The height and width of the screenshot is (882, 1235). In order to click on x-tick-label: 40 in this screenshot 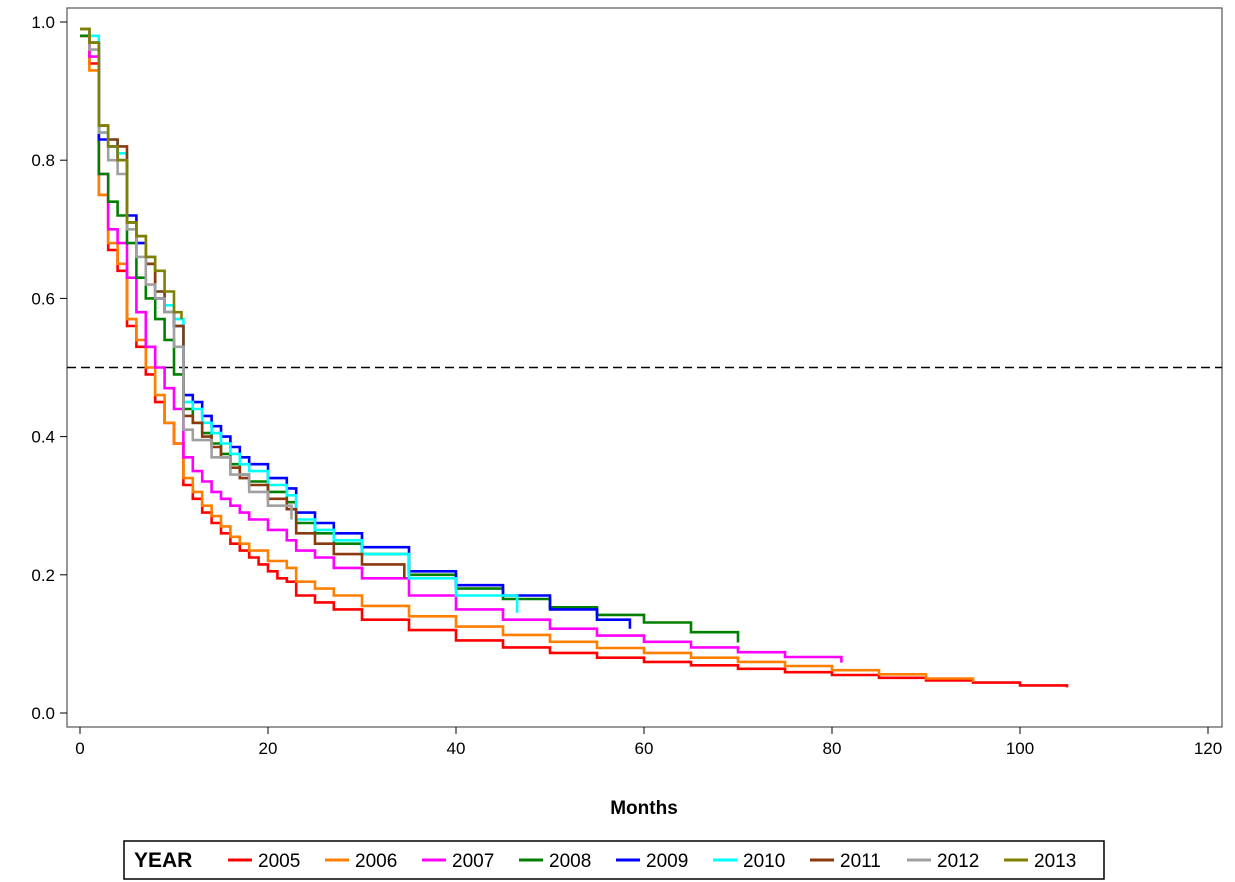, I will do `click(456, 748)`.